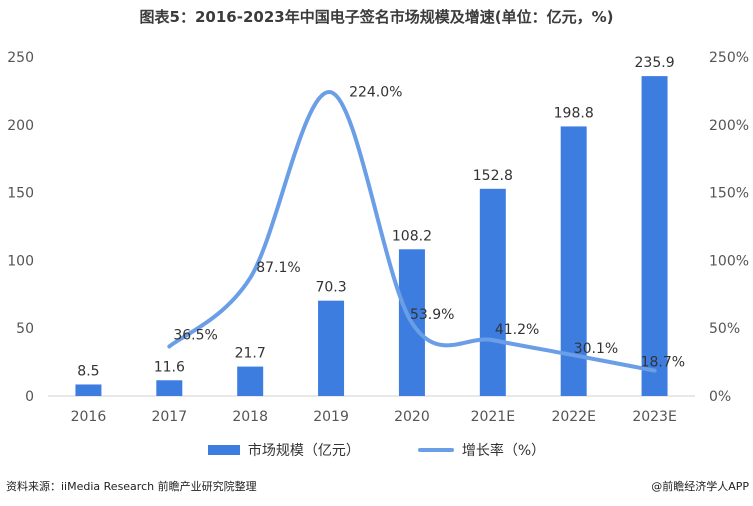  Describe the element at coordinates (331, 417) in the screenshot. I see `x-tick-label: 2019` at that location.